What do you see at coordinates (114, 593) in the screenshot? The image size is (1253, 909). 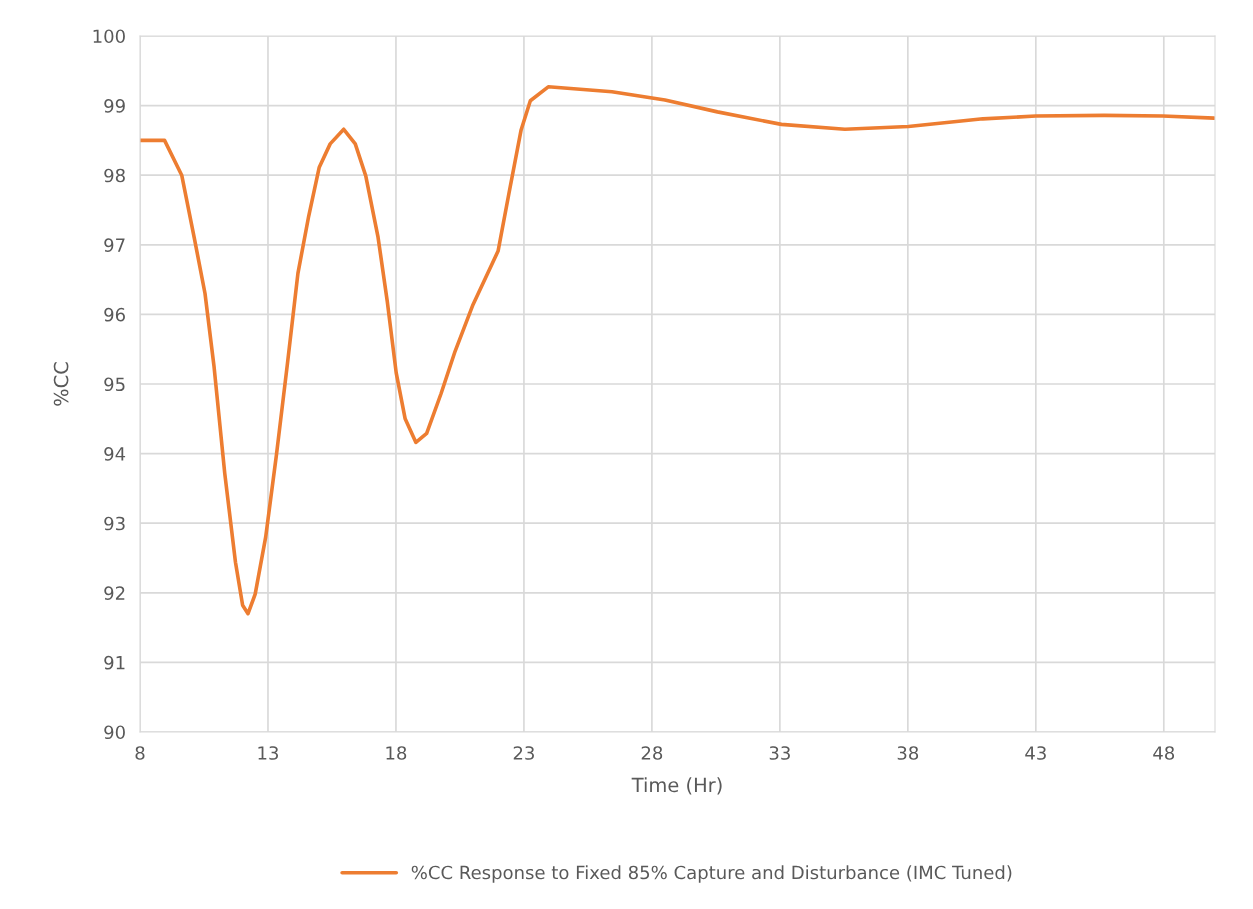 I see `y-tick-label: 92` at bounding box center [114, 593].